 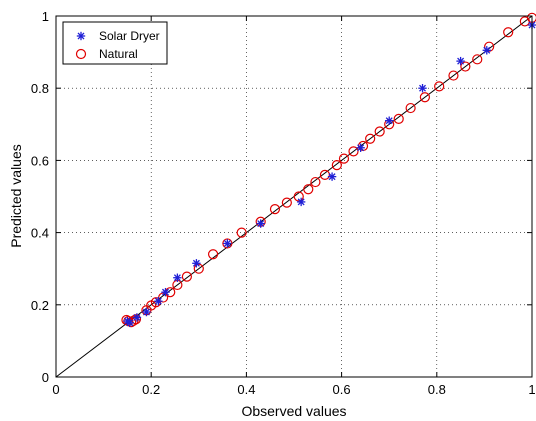 What do you see at coordinates (293, 411) in the screenshot?
I see `x-axis-label: Observed values` at bounding box center [293, 411].